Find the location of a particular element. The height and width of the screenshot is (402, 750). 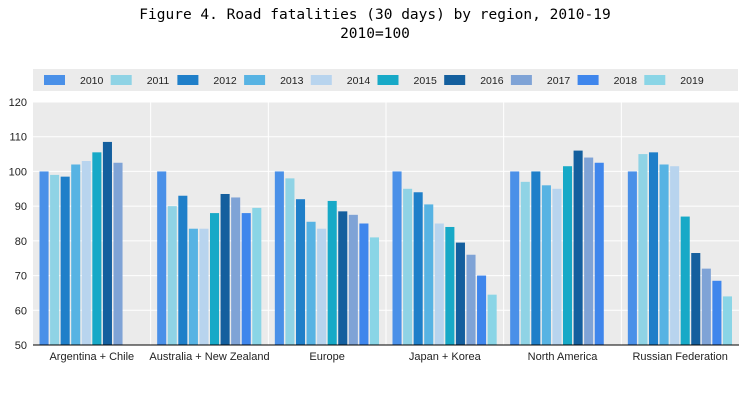

y-tick-label-50: 50 is located at coordinates (21, 346).